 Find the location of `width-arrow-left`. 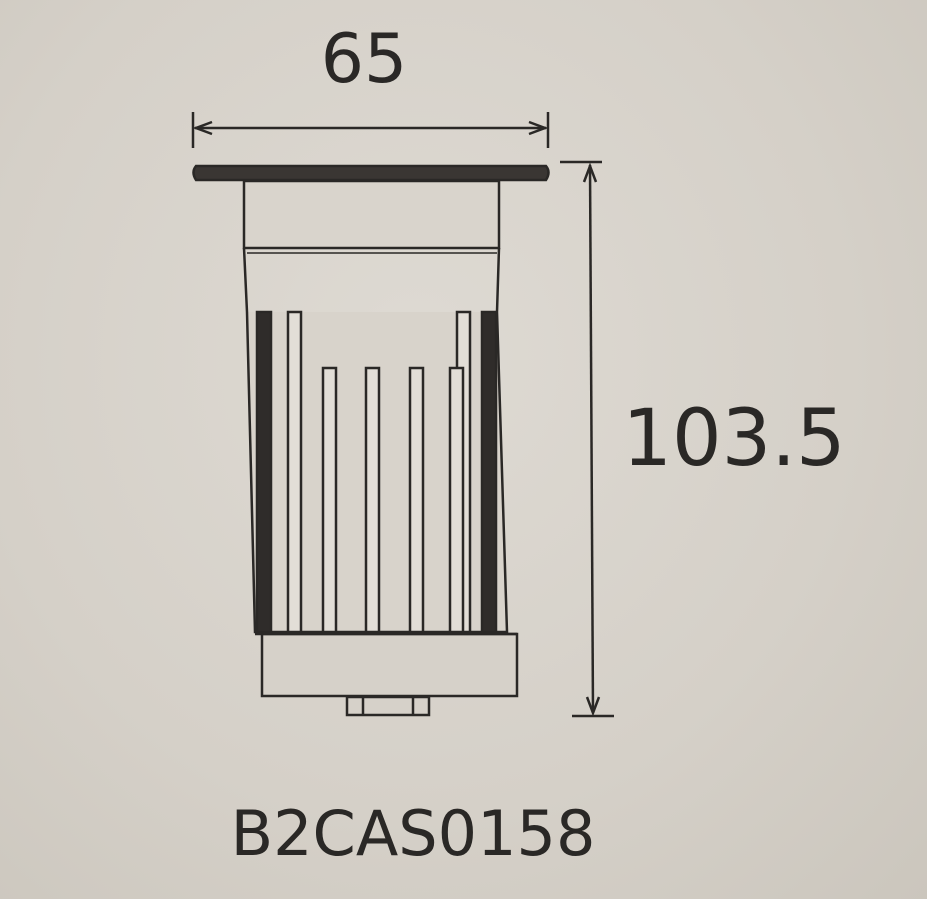

width-arrow-left is located at coordinates (202, 128).